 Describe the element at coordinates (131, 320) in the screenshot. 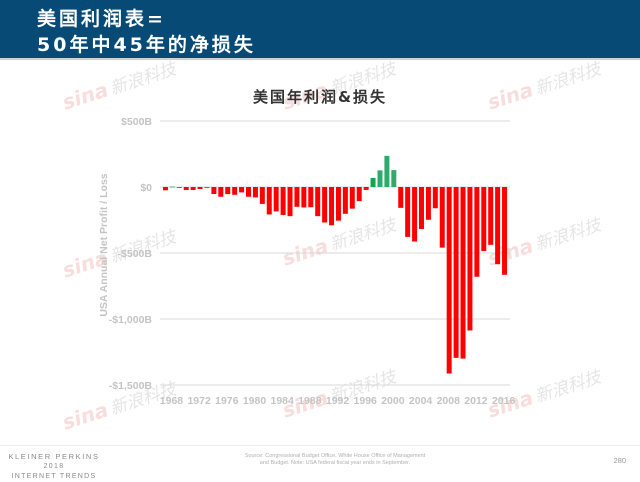

I see `y-tick-label: -$1,000B` at that location.